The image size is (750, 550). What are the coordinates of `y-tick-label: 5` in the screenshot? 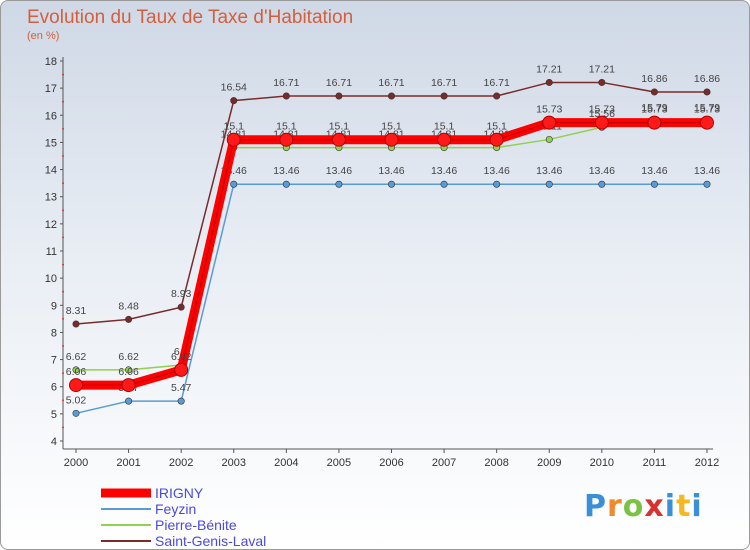 It's located at (54, 415).